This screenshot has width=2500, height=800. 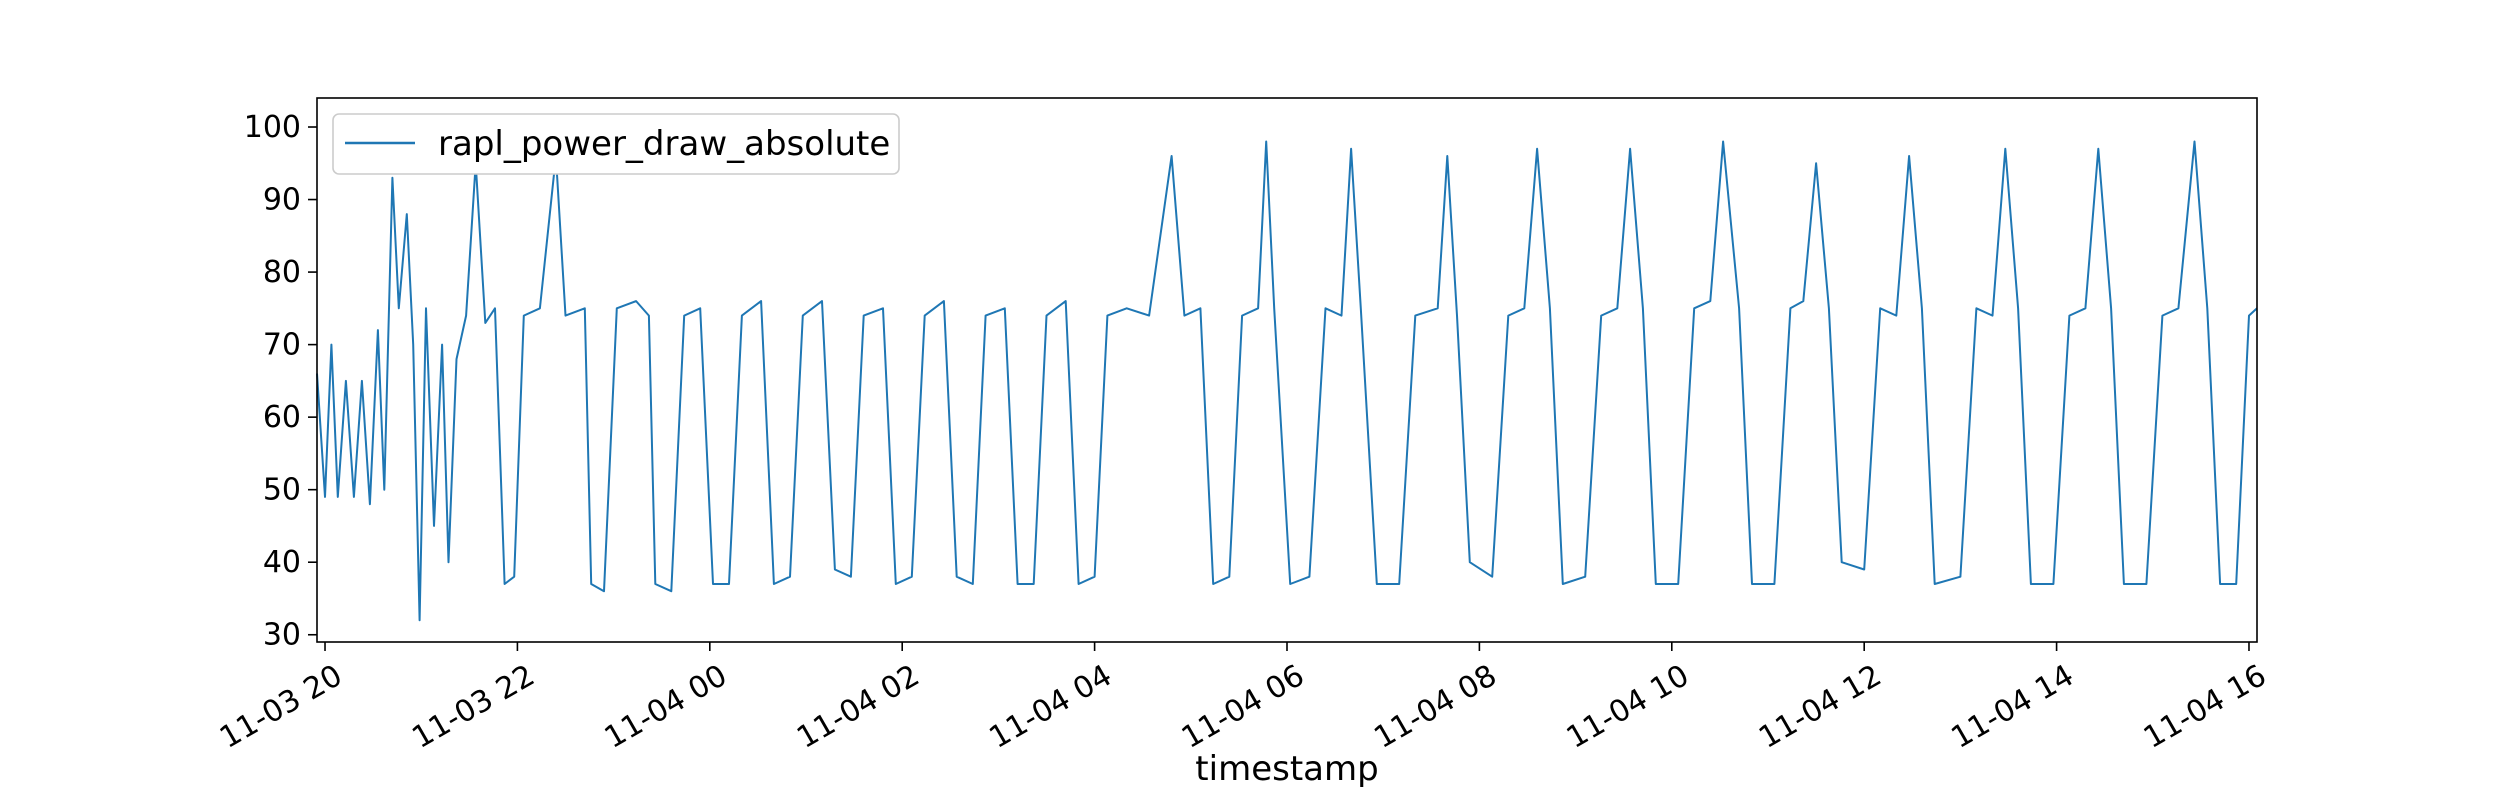 What do you see at coordinates (664, 144) in the screenshot?
I see `legend-label: rapl_power_draw_absolute` at bounding box center [664, 144].